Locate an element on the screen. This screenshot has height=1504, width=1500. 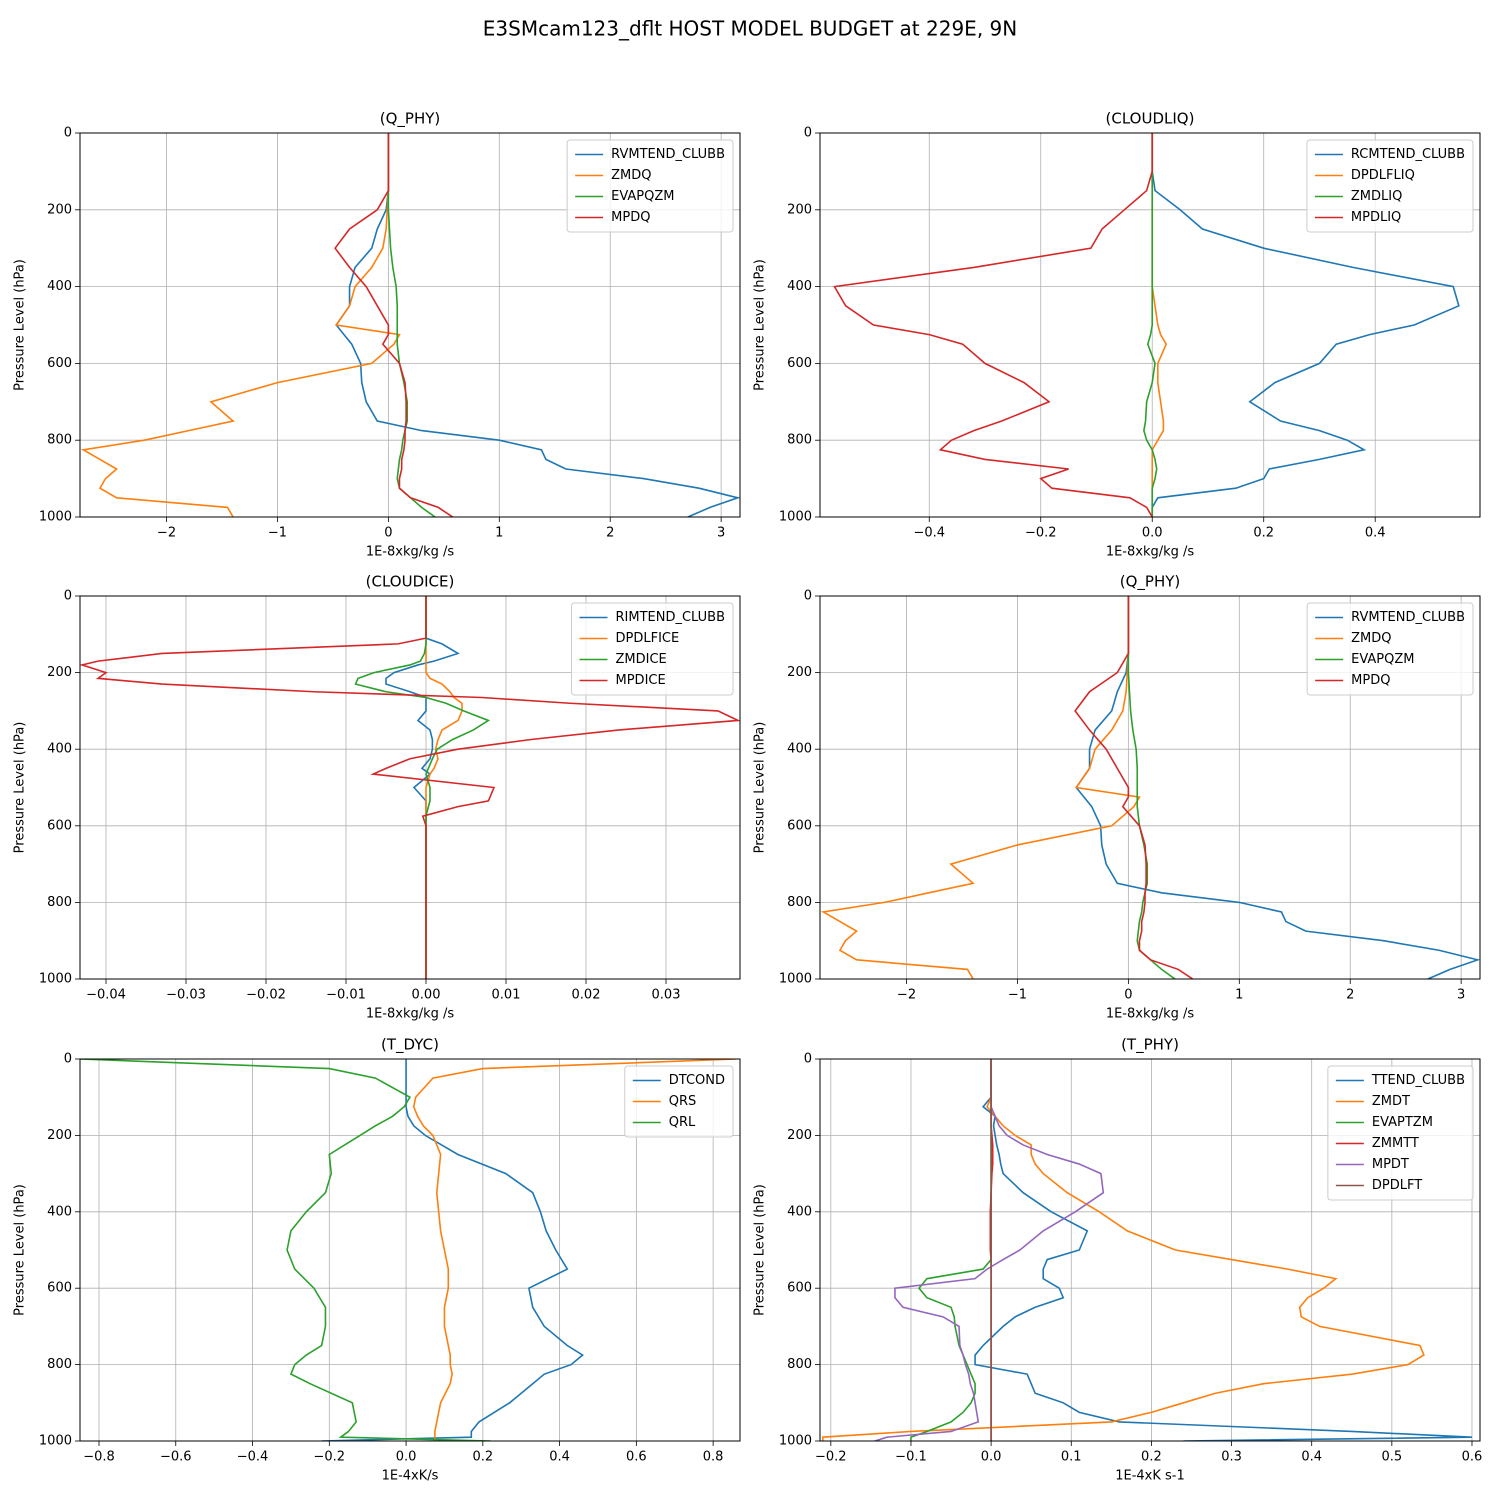
legend-label: RIMTEND_CLUBB is located at coordinates (671, 617).